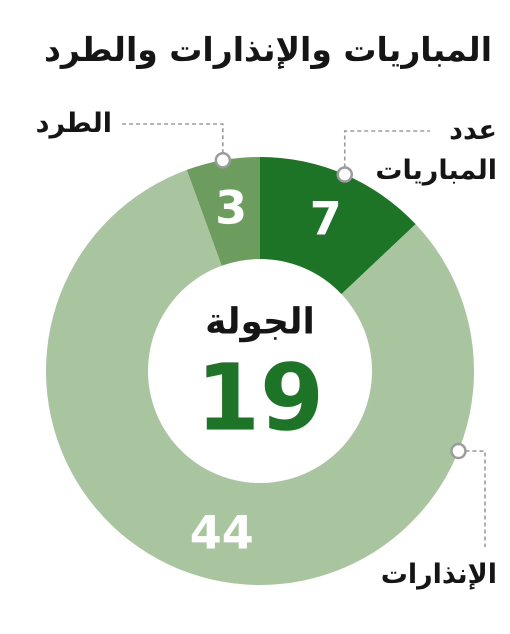 The width and height of the screenshot is (510, 634). What do you see at coordinates (268, 50) in the screenshot?
I see `chart-title: المباريات والإنذارات والطرد` at bounding box center [268, 50].